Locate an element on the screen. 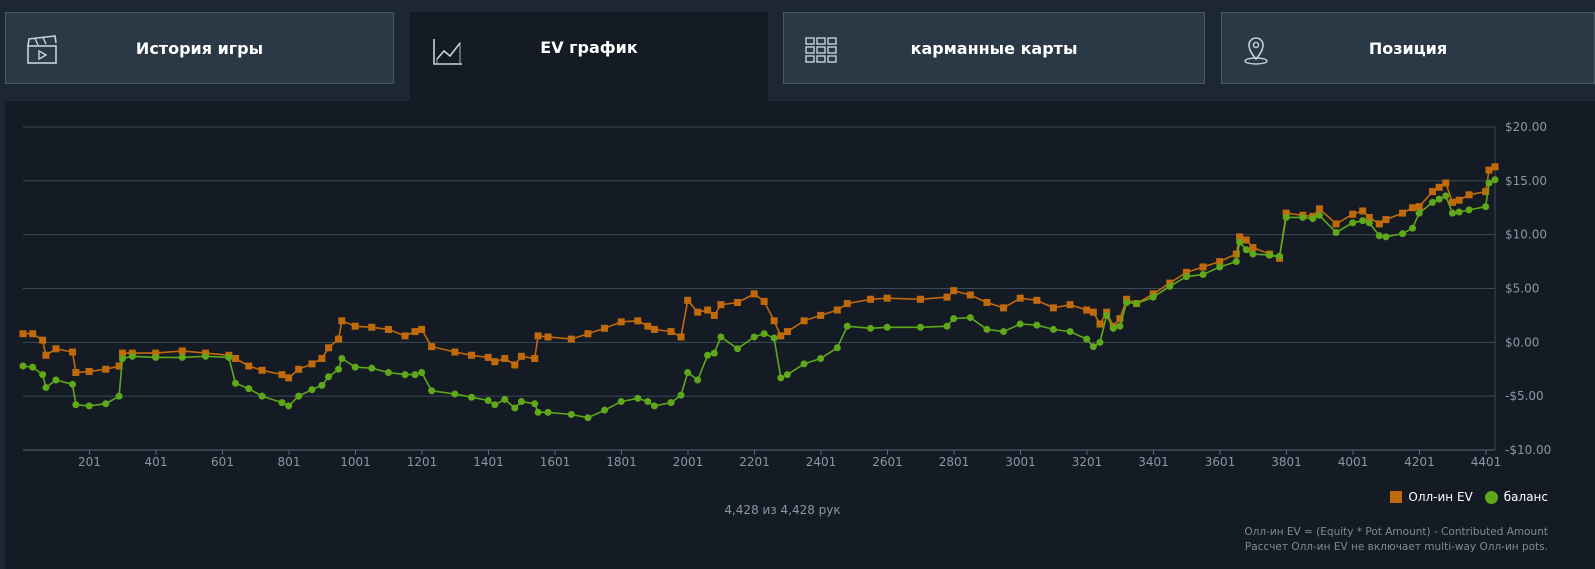 This screenshot has width=1595, height=569. x-tick-label: 401 is located at coordinates (156, 462).